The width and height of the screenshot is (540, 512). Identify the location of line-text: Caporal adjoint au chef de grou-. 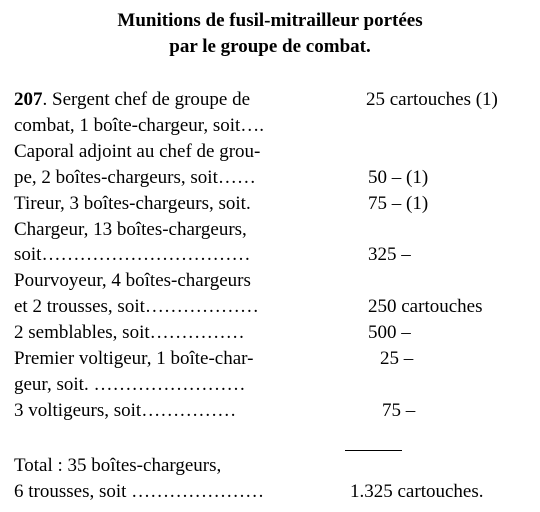
(137, 151).